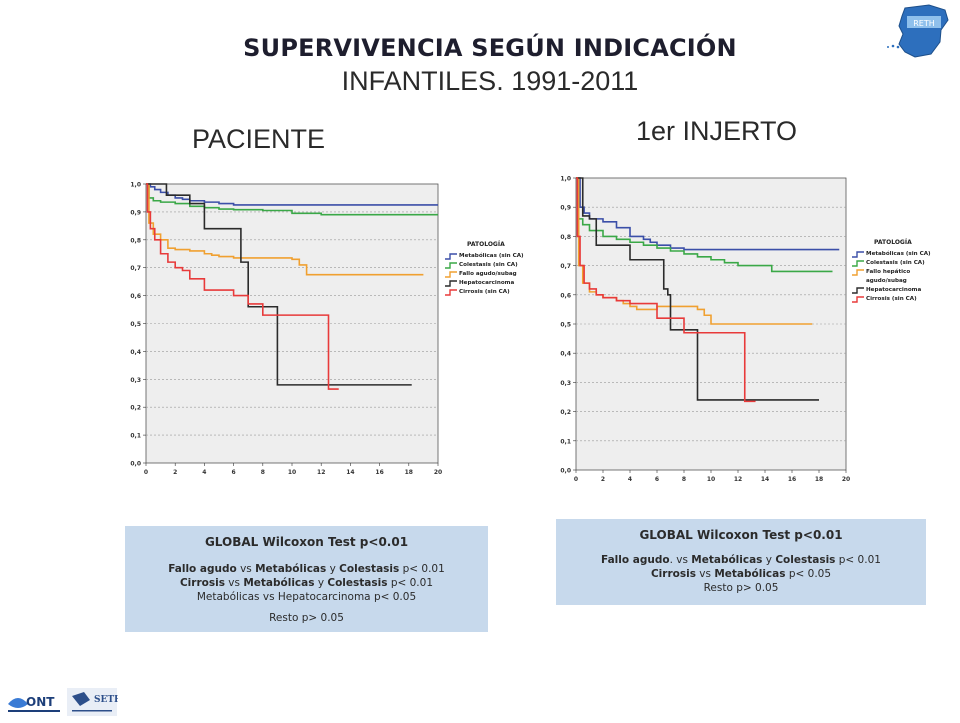 The image size is (960, 723). What do you see at coordinates (680, 560) in the screenshot?
I see `stats-text: . vs` at bounding box center [680, 560].